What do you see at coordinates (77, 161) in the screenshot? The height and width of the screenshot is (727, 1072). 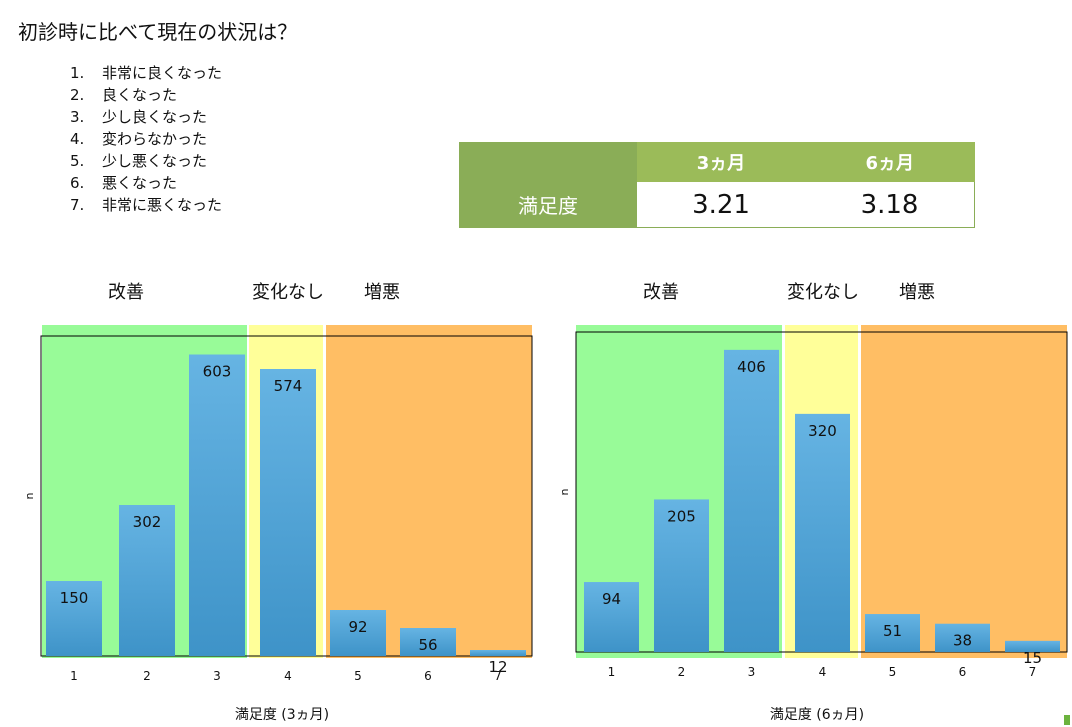 I see `option-number: 5.` at bounding box center [77, 161].